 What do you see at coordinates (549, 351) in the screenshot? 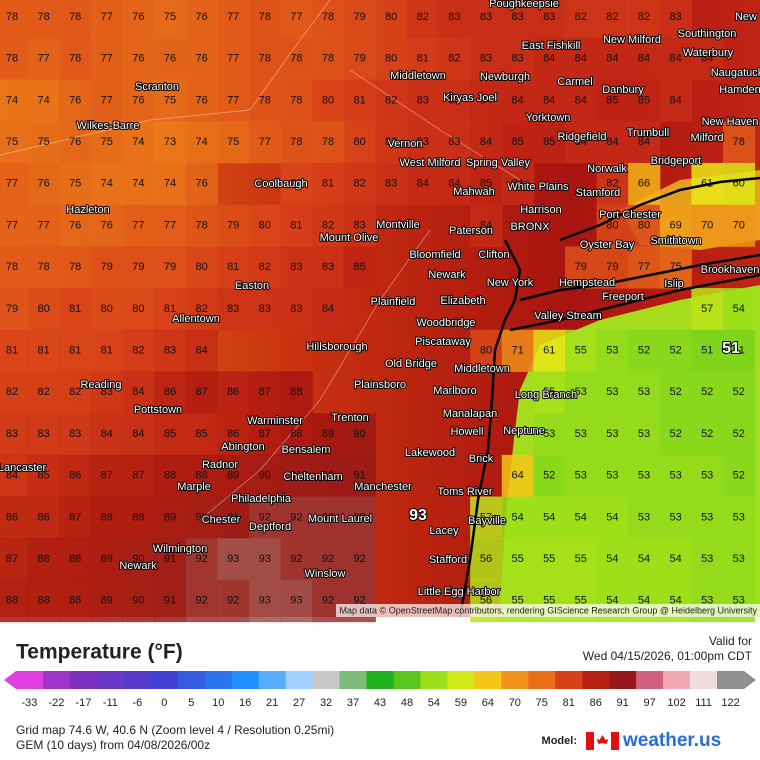
I see `grid-value: 61` at bounding box center [549, 351].